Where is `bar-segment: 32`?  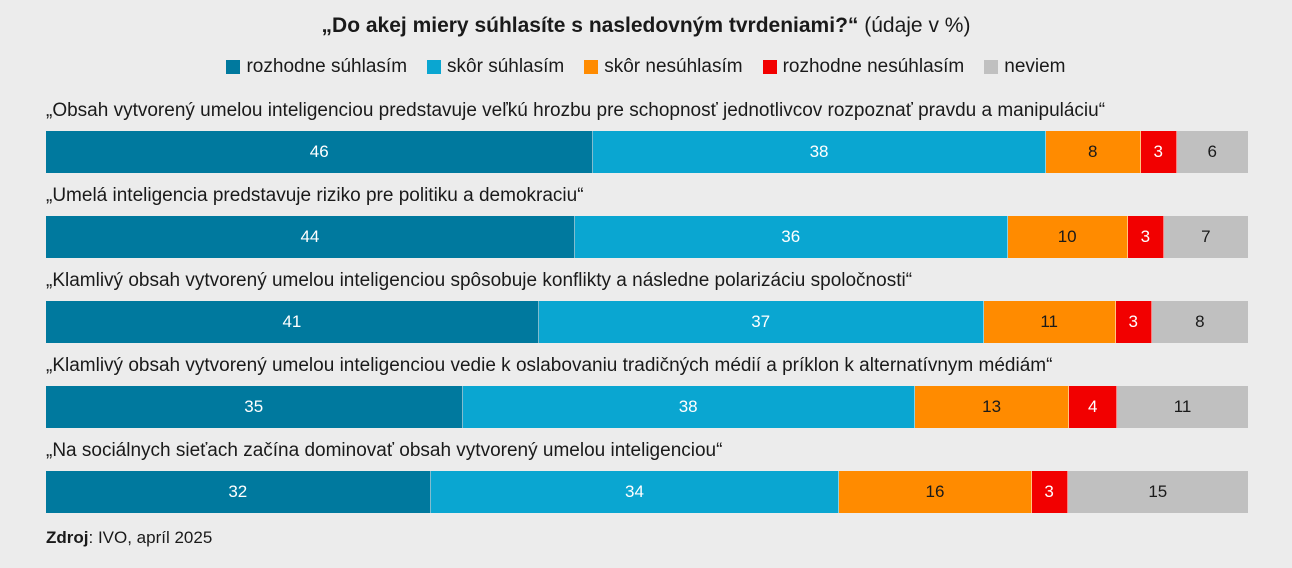 bar-segment: 32 is located at coordinates (238, 492).